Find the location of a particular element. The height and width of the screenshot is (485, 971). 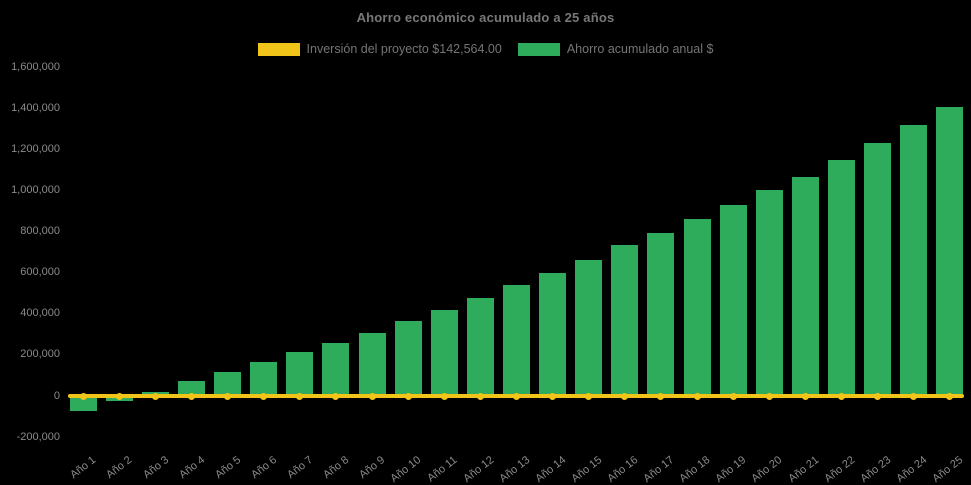

x-axis-label: Año 2 is located at coordinates (119, 468).